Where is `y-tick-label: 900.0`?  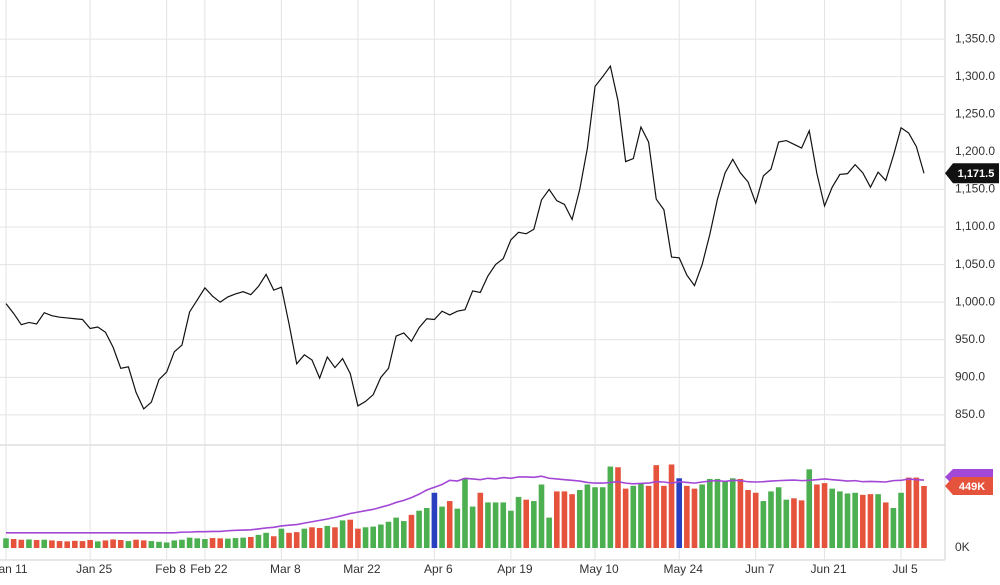
y-tick-label: 900.0 is located at coordinates (970, 377).